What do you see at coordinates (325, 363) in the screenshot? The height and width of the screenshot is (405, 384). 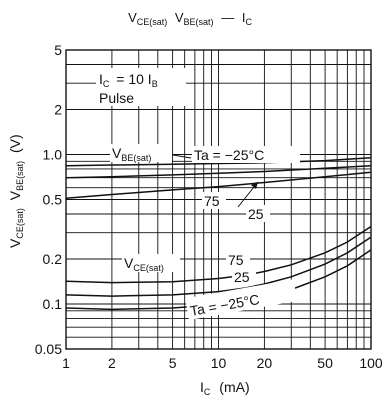 I see `x-tick-label: 50` at bounding box center [325, 363].